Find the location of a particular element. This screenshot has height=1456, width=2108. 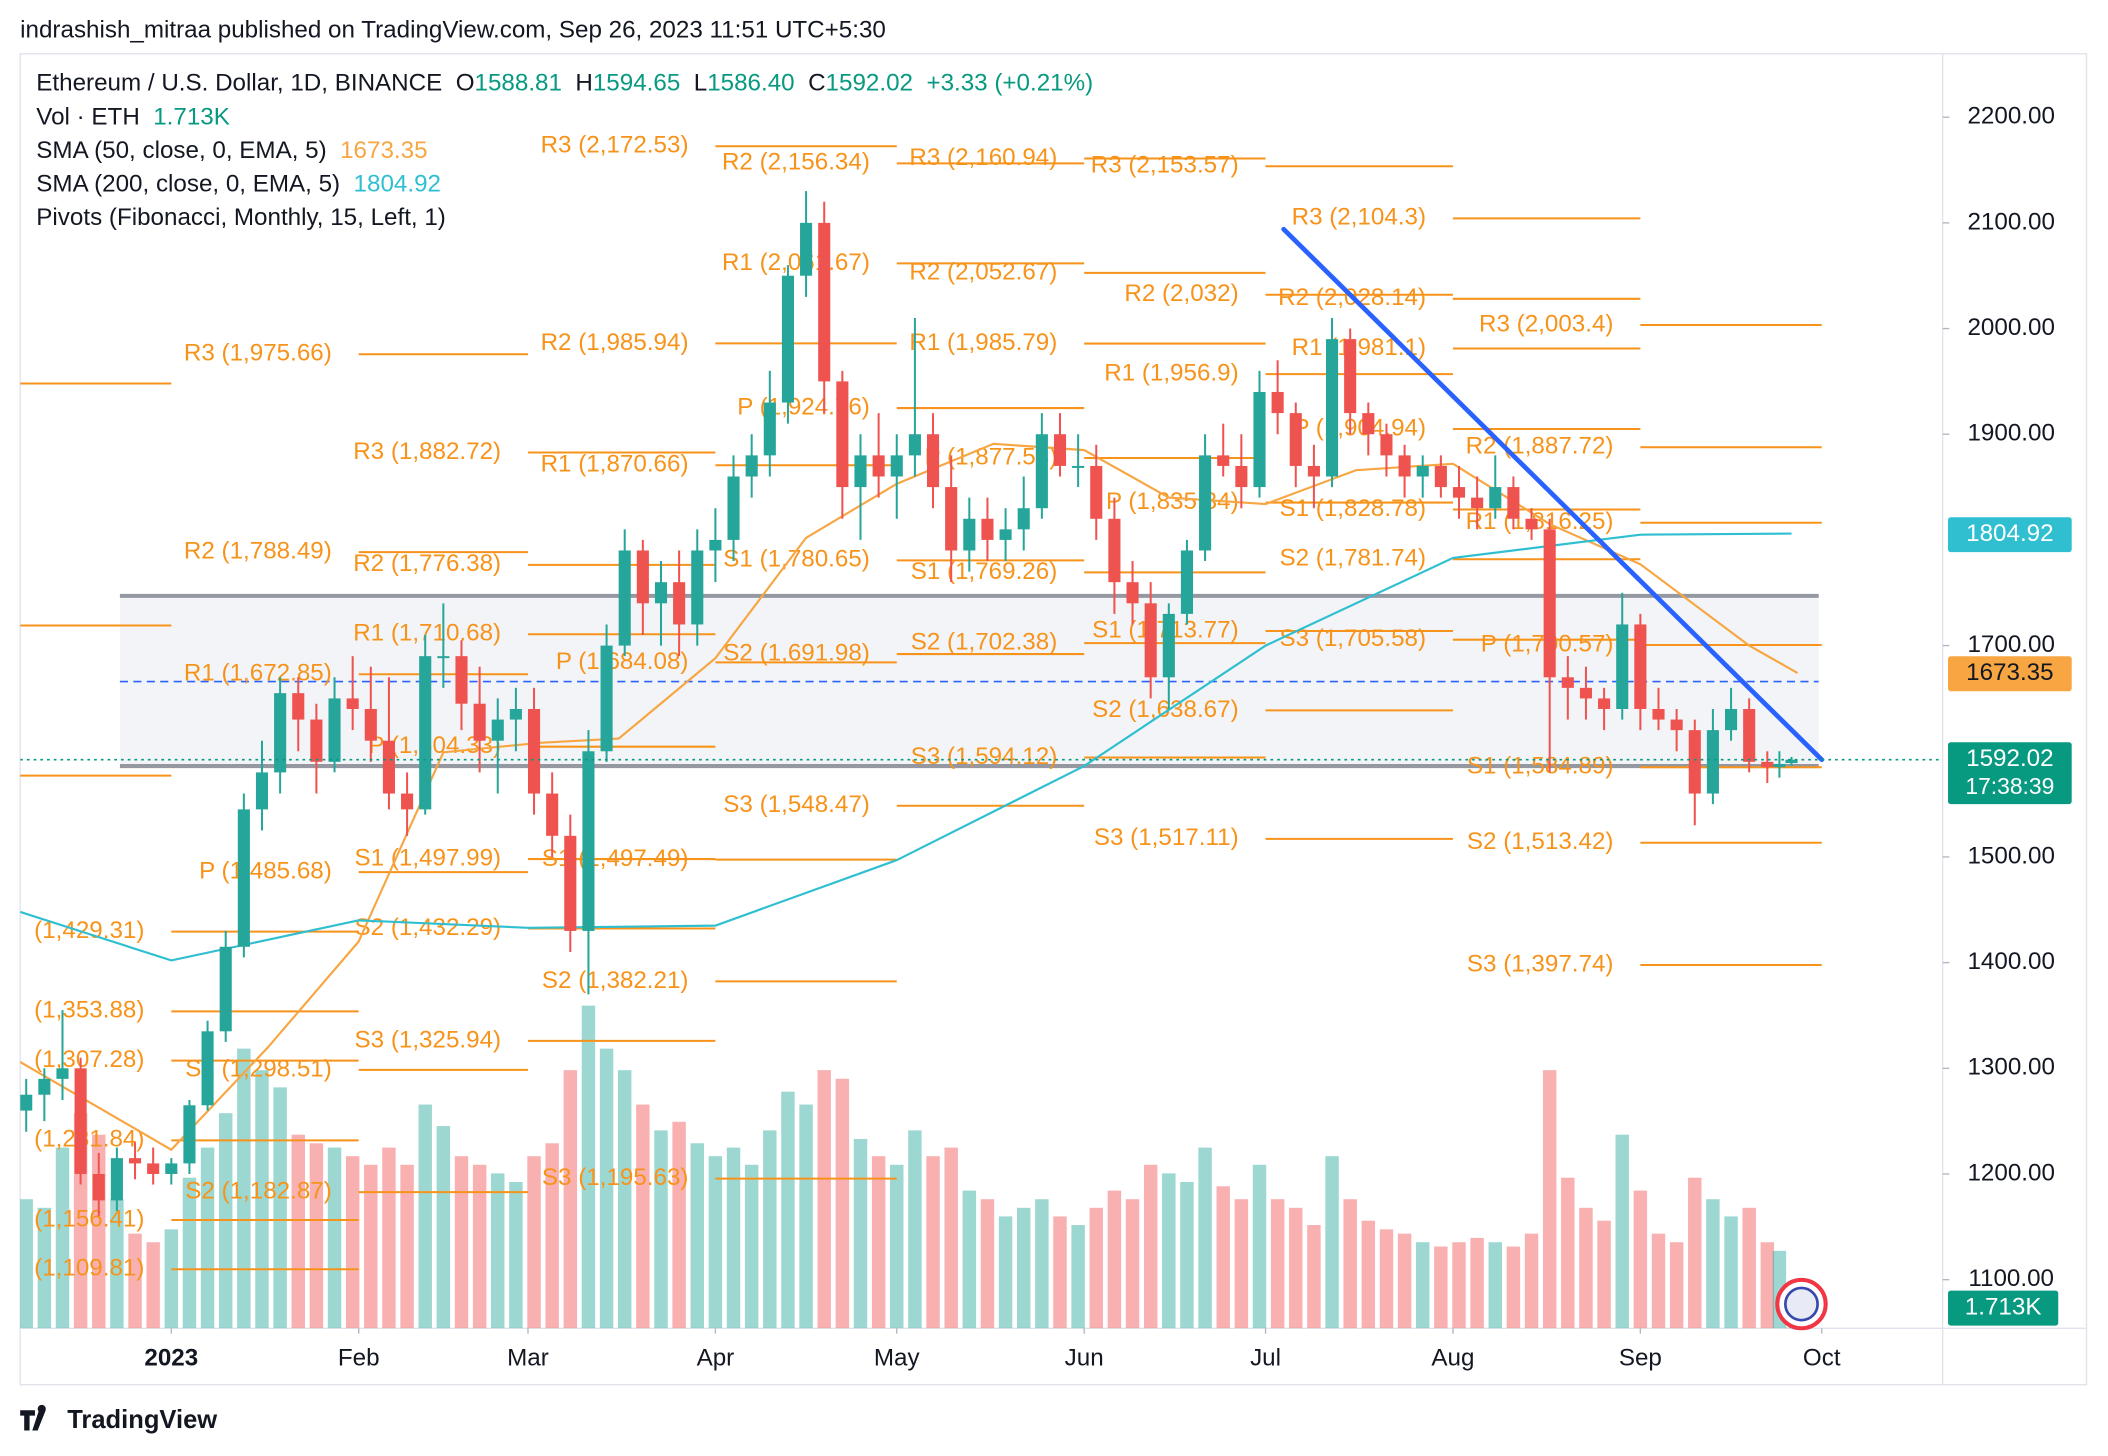

ohlc-key: L is located at coordinates (700, 83).